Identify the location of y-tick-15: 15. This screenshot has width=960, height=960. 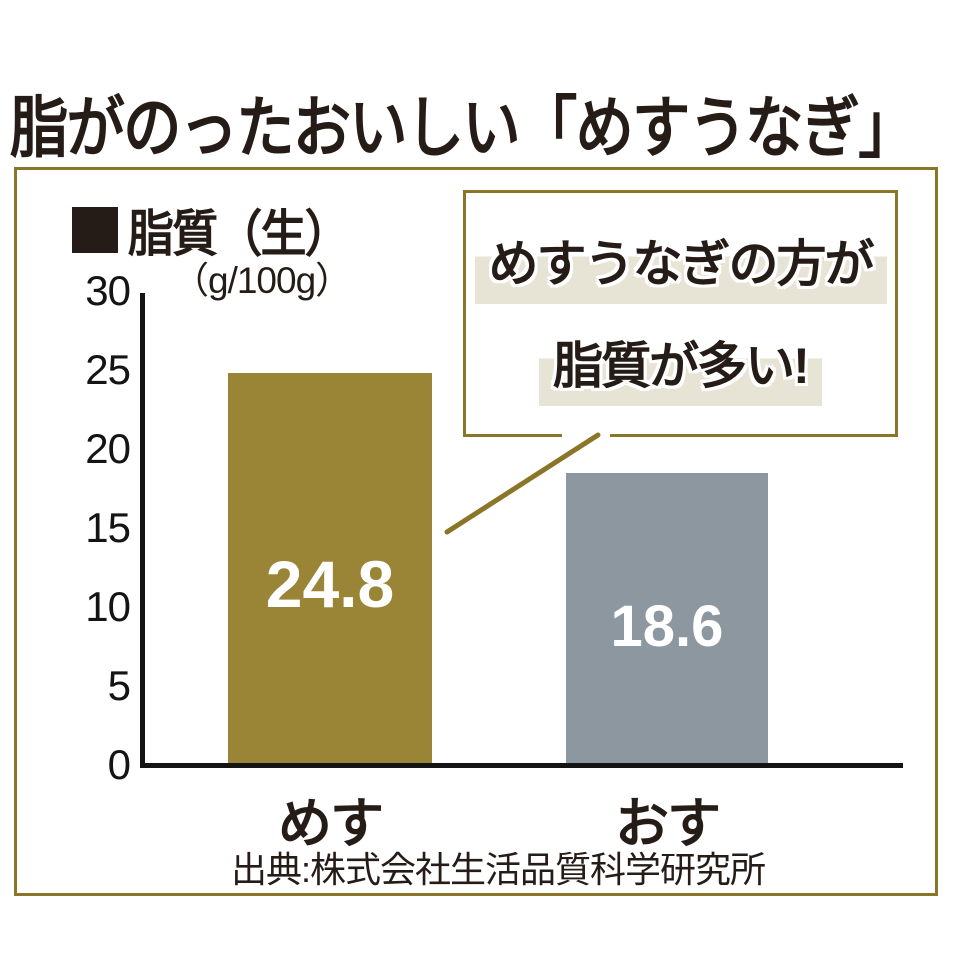
(108, 527).